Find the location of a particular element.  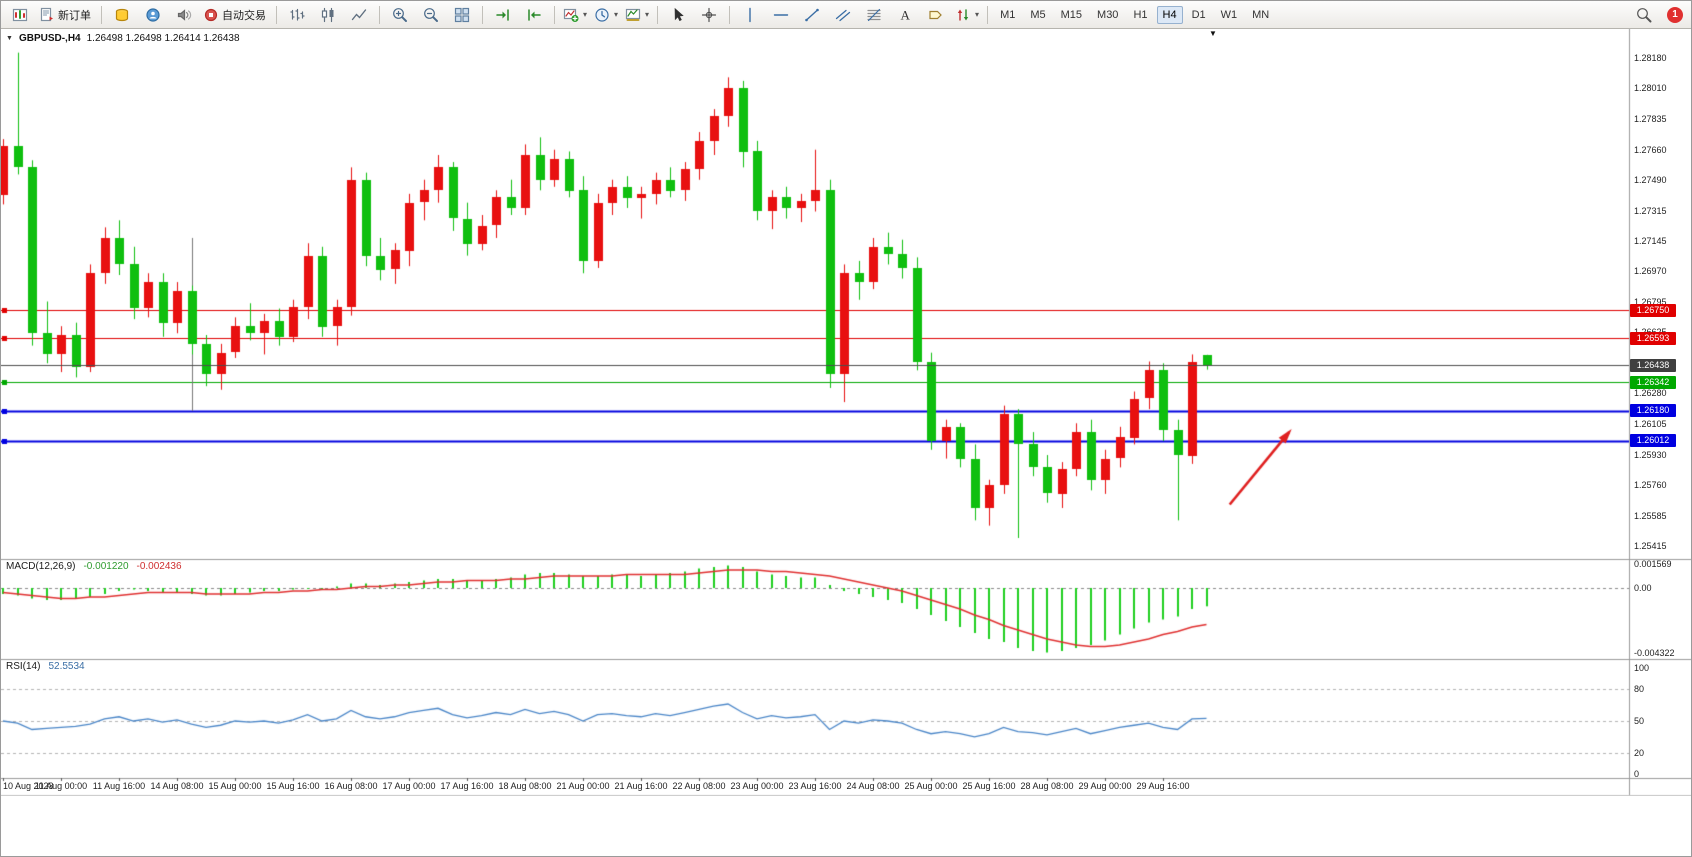

time-axis-label: 22 Aug 08:00 is located at coordinates (699, 786).